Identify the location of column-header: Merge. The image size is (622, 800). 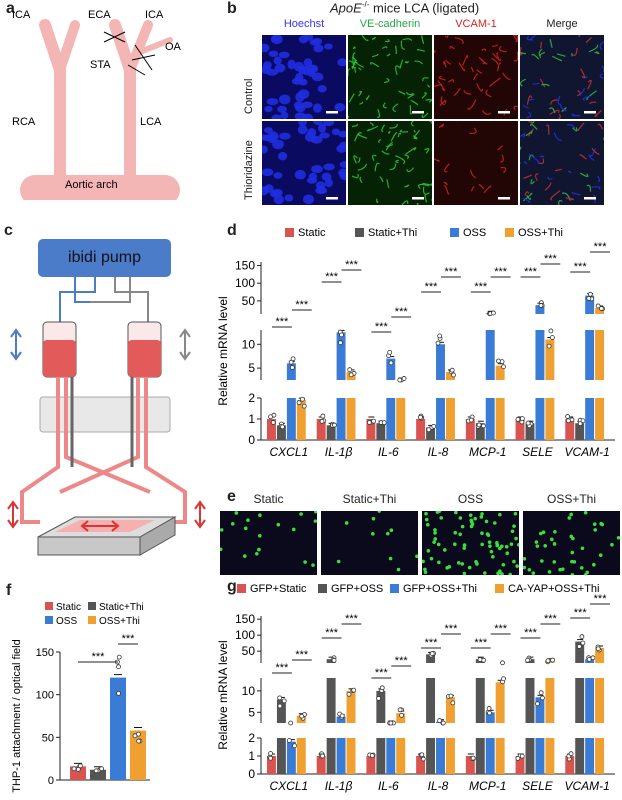
(562, 24).